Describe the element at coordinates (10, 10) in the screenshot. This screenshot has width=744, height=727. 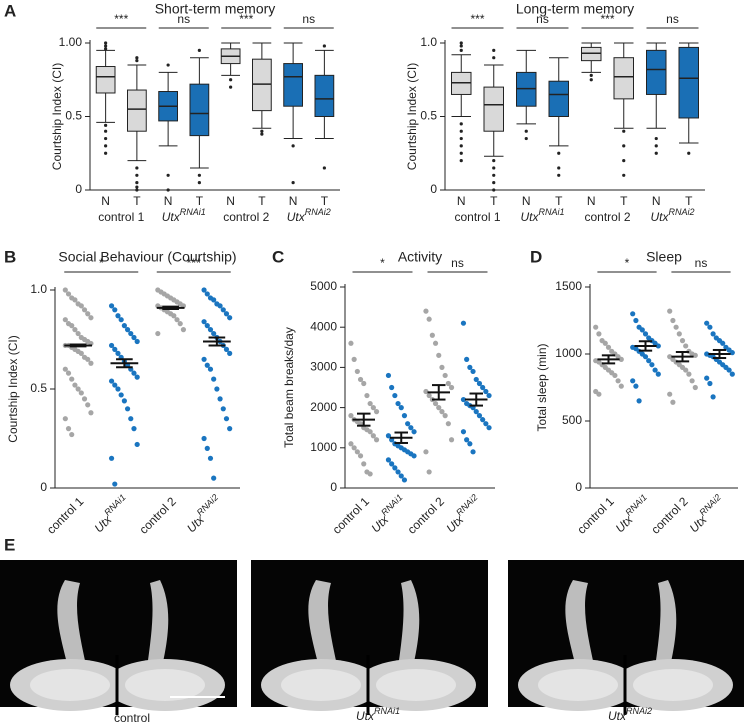
I see `panel-label: A` at that location.